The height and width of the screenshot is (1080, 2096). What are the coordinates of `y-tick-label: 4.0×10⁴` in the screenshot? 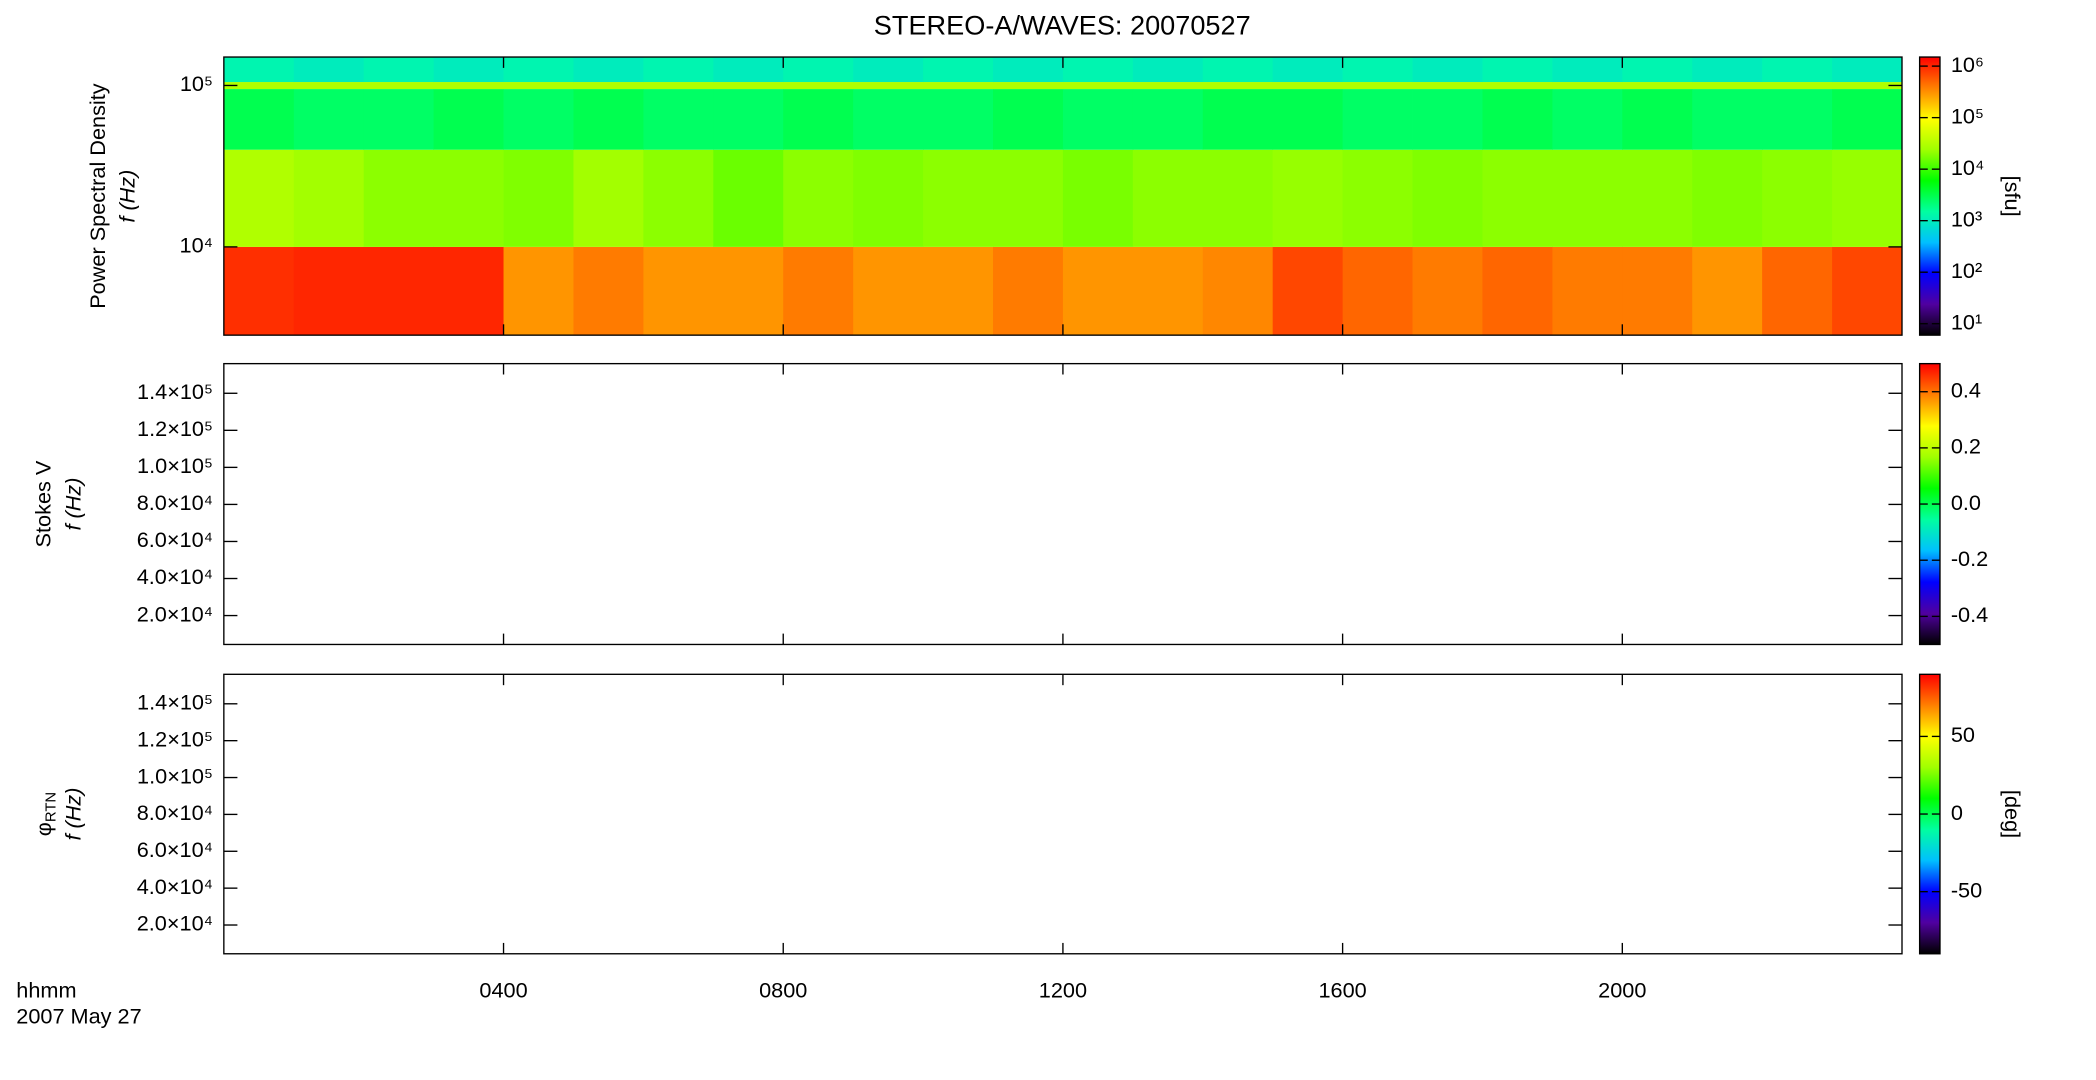 It's located at (175, 576).